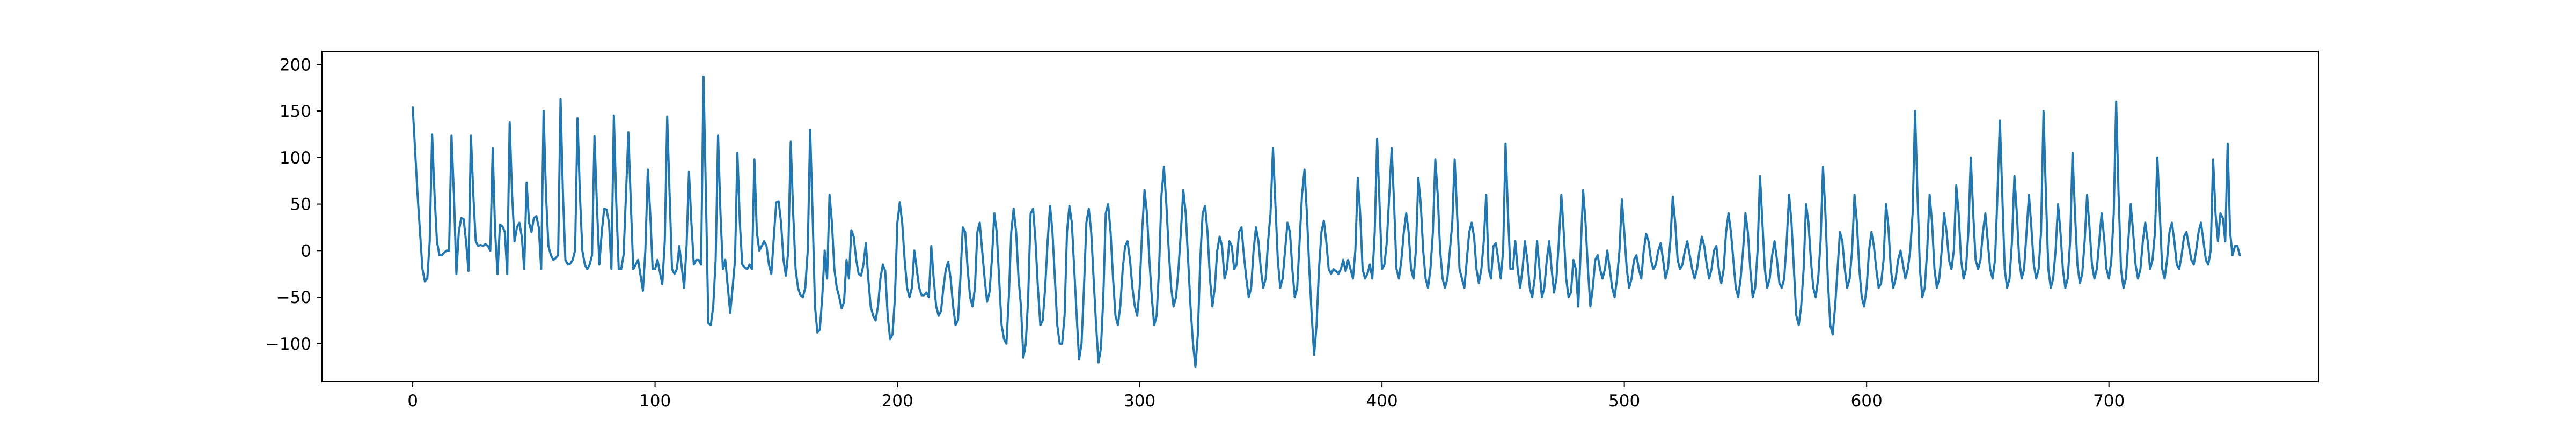 Image resolution: width=2576 pixels, height=429 pixels. Describe the element at coordinates (1382, 401) in the screenshot. I see `x-tick-label: 400` at that location.